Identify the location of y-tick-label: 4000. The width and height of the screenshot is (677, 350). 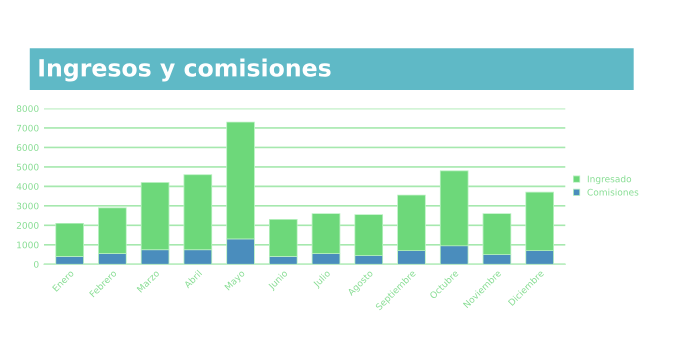
(27, 186).